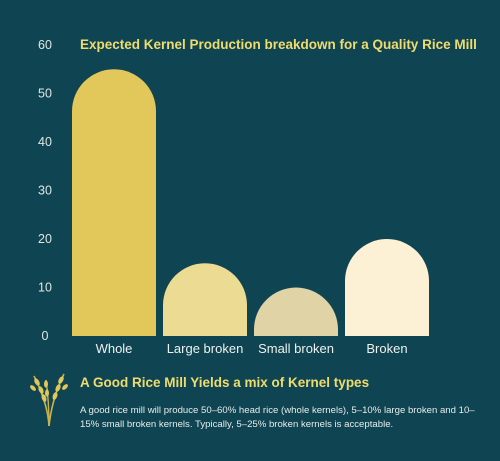  What do you see at coordinates (45, 288) in the screenshot?
I see `y-tick-label: 10` at bounding box center [45, 288].